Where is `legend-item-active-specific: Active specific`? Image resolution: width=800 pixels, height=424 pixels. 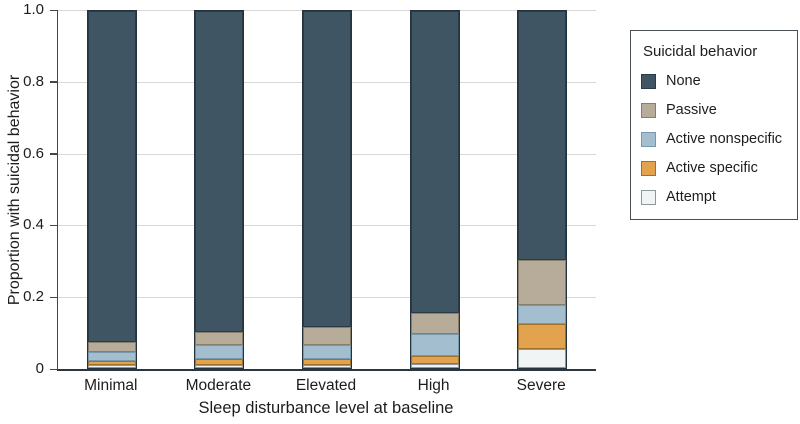
legend-item-active-specific: Active specific is located at coordinates (715, 168).